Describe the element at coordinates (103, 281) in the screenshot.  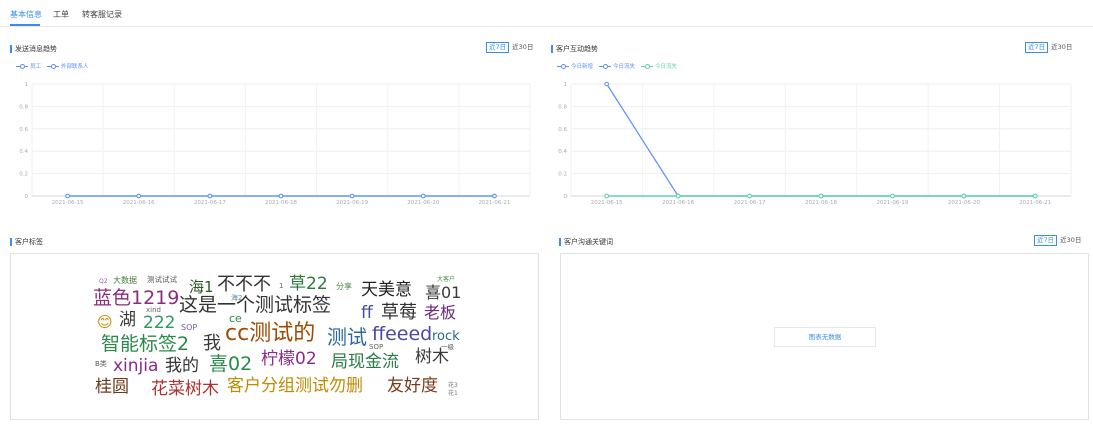
I see `tag-word: Q2` at that location.